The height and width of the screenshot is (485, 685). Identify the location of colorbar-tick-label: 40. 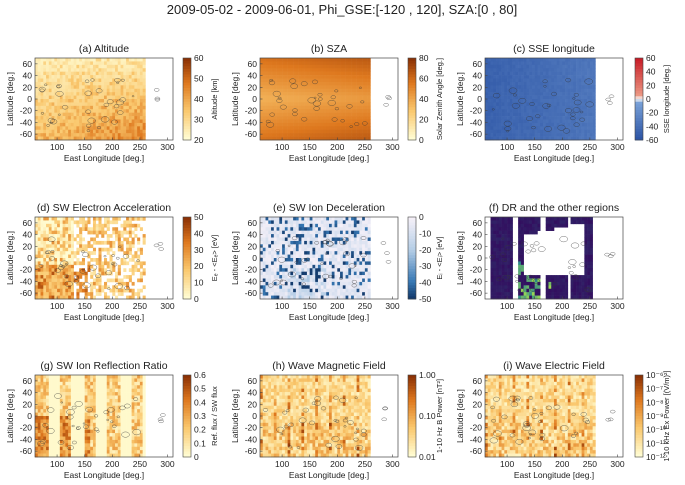
(199, 99).